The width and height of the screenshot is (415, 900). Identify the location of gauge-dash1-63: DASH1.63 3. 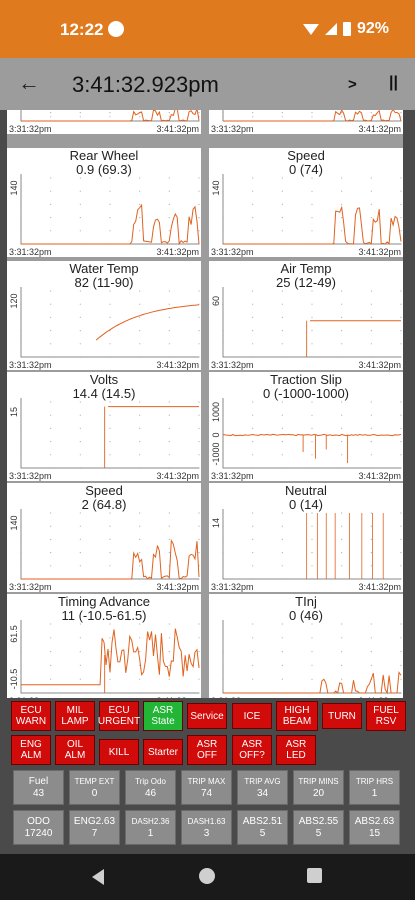
(206, 827).